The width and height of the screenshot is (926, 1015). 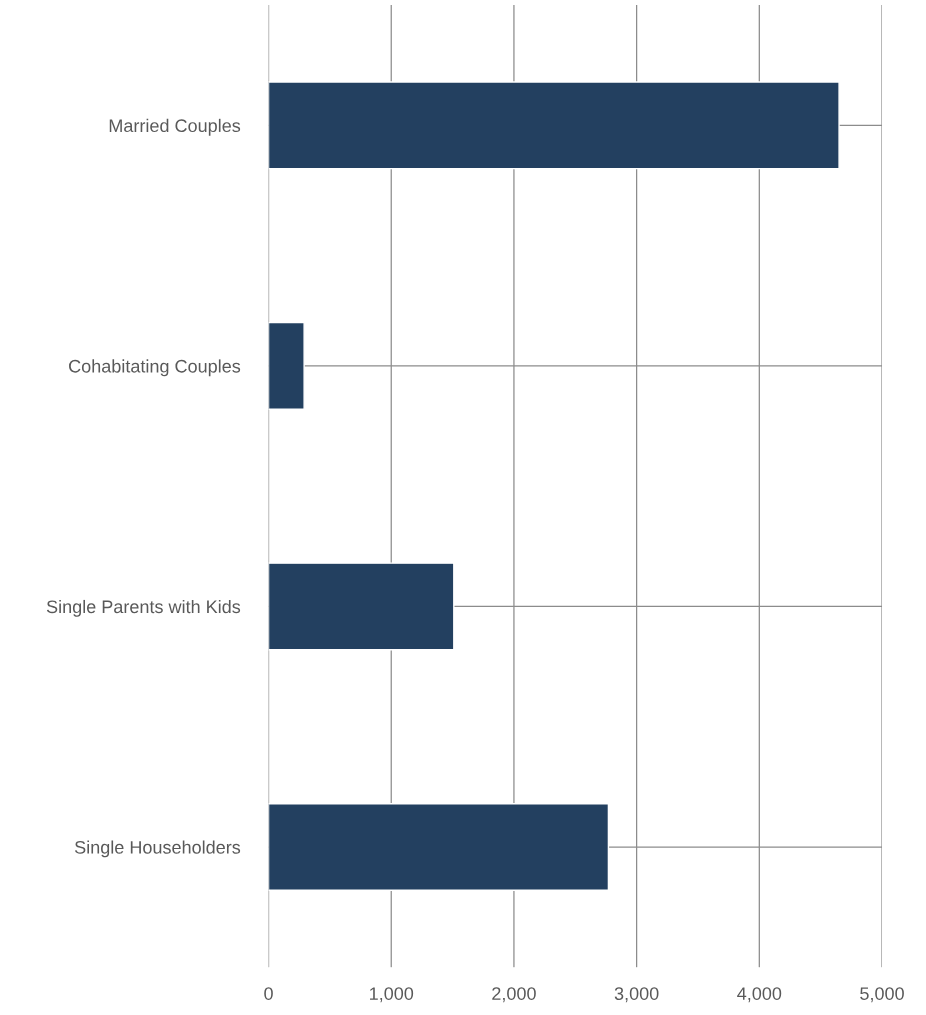 What do you see at coordinates (636, 995) in the screenshot?
I see `x-tick-label: 3,000` at bounding box center [636, 995].